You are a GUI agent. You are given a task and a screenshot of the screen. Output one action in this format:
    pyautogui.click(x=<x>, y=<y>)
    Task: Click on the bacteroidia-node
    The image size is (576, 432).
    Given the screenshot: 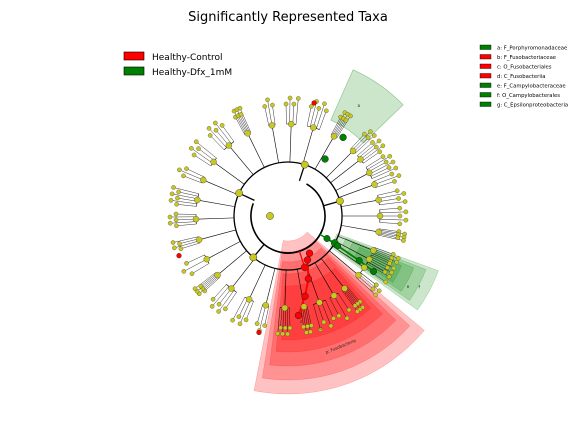 What is the action you would take?
    pyautogui.click(x=325, y=159)
    